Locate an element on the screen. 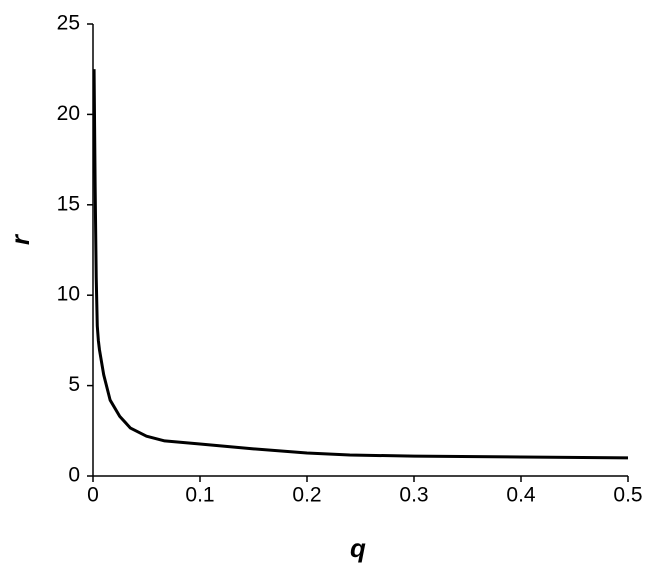  y-tick-label: 0 is located at coordinates (74, 475).